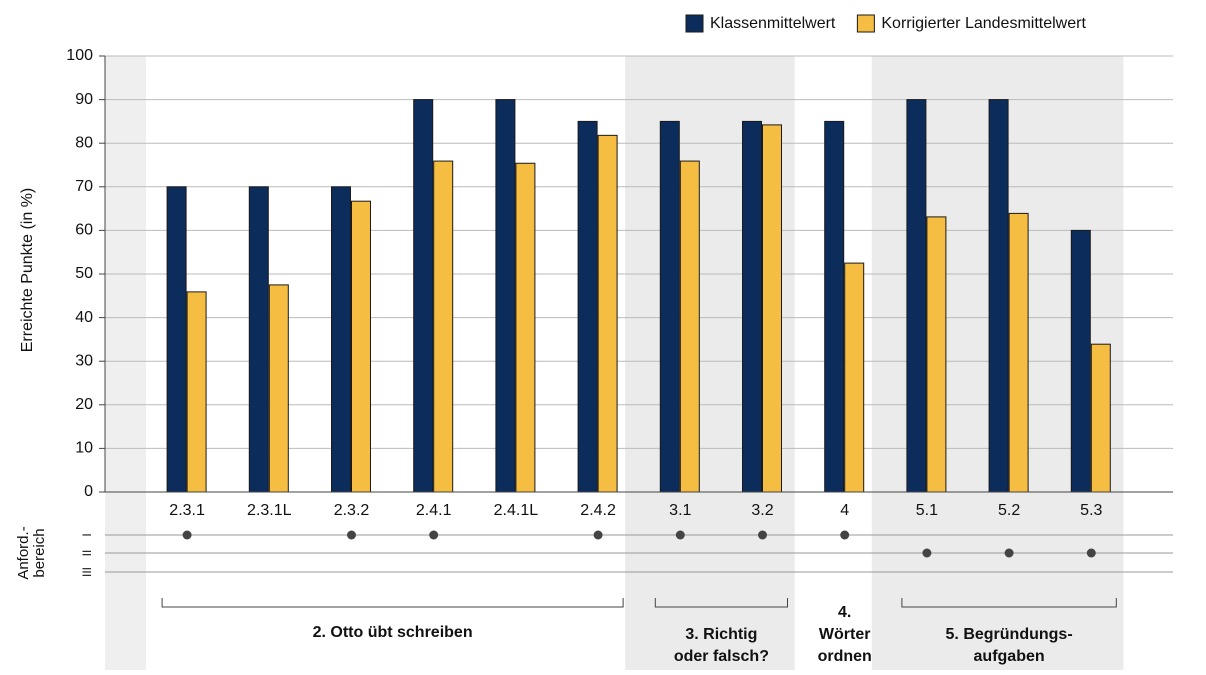 The height and width of the screenshot is (675, 1206). What do you see at coordinates (84, 186) in the screenshot?
I see `y-tick-label: 70` at bounding box center [84, 186].